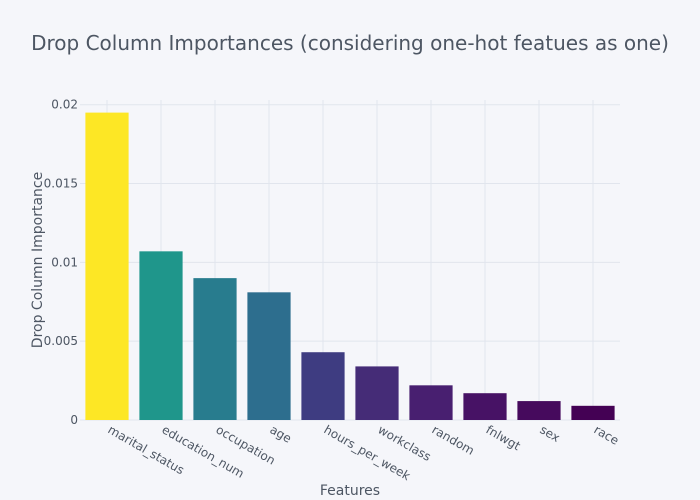  Describe the element at coordinates (64, 262) in the screenshot. I see `y-tick-label: 0.01` at that location.